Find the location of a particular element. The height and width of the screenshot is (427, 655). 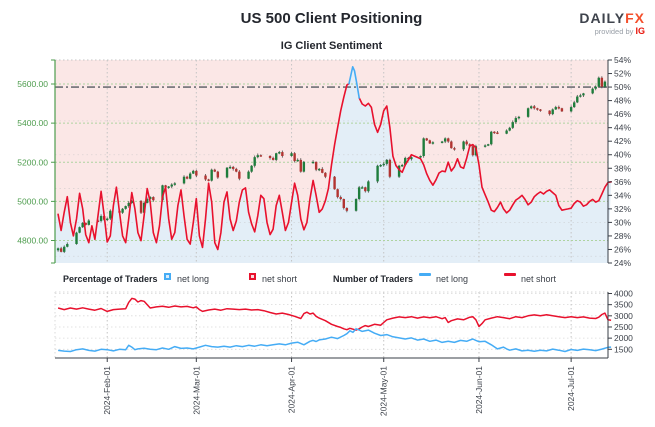

pct-tick-label: 52% is located at coordinates (622, 74).